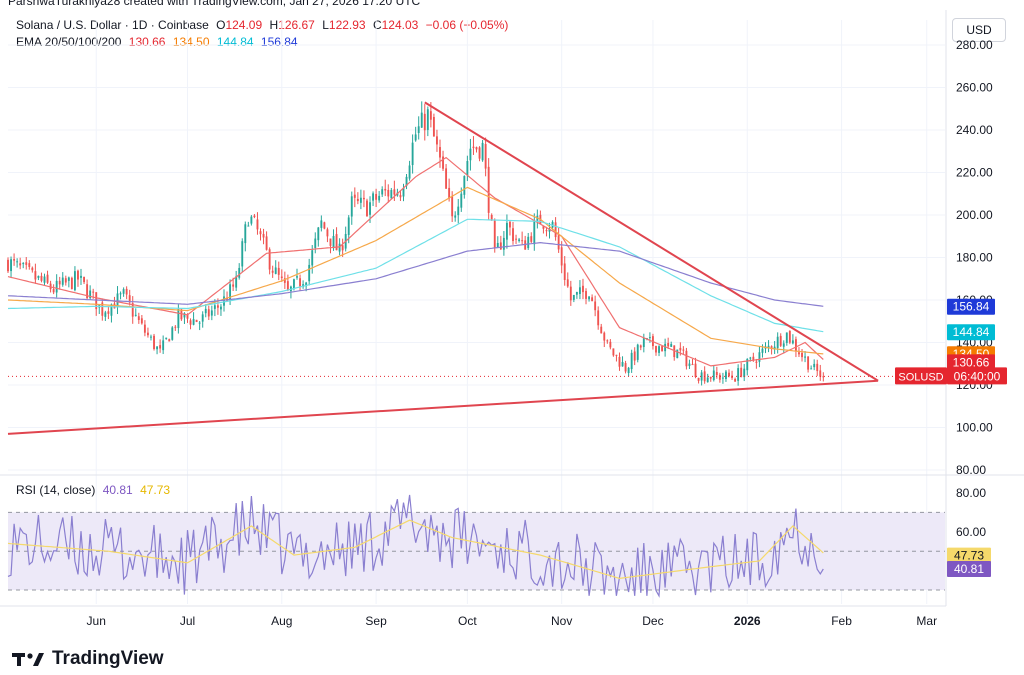 This screenshot has width=1024, height=675. What do you see at coordinates (112, 25) in the screenshot?
I see `symbol-label: Solana / U.S. Dollar · 1D · Coinbase` at bounding box center [112, 25].